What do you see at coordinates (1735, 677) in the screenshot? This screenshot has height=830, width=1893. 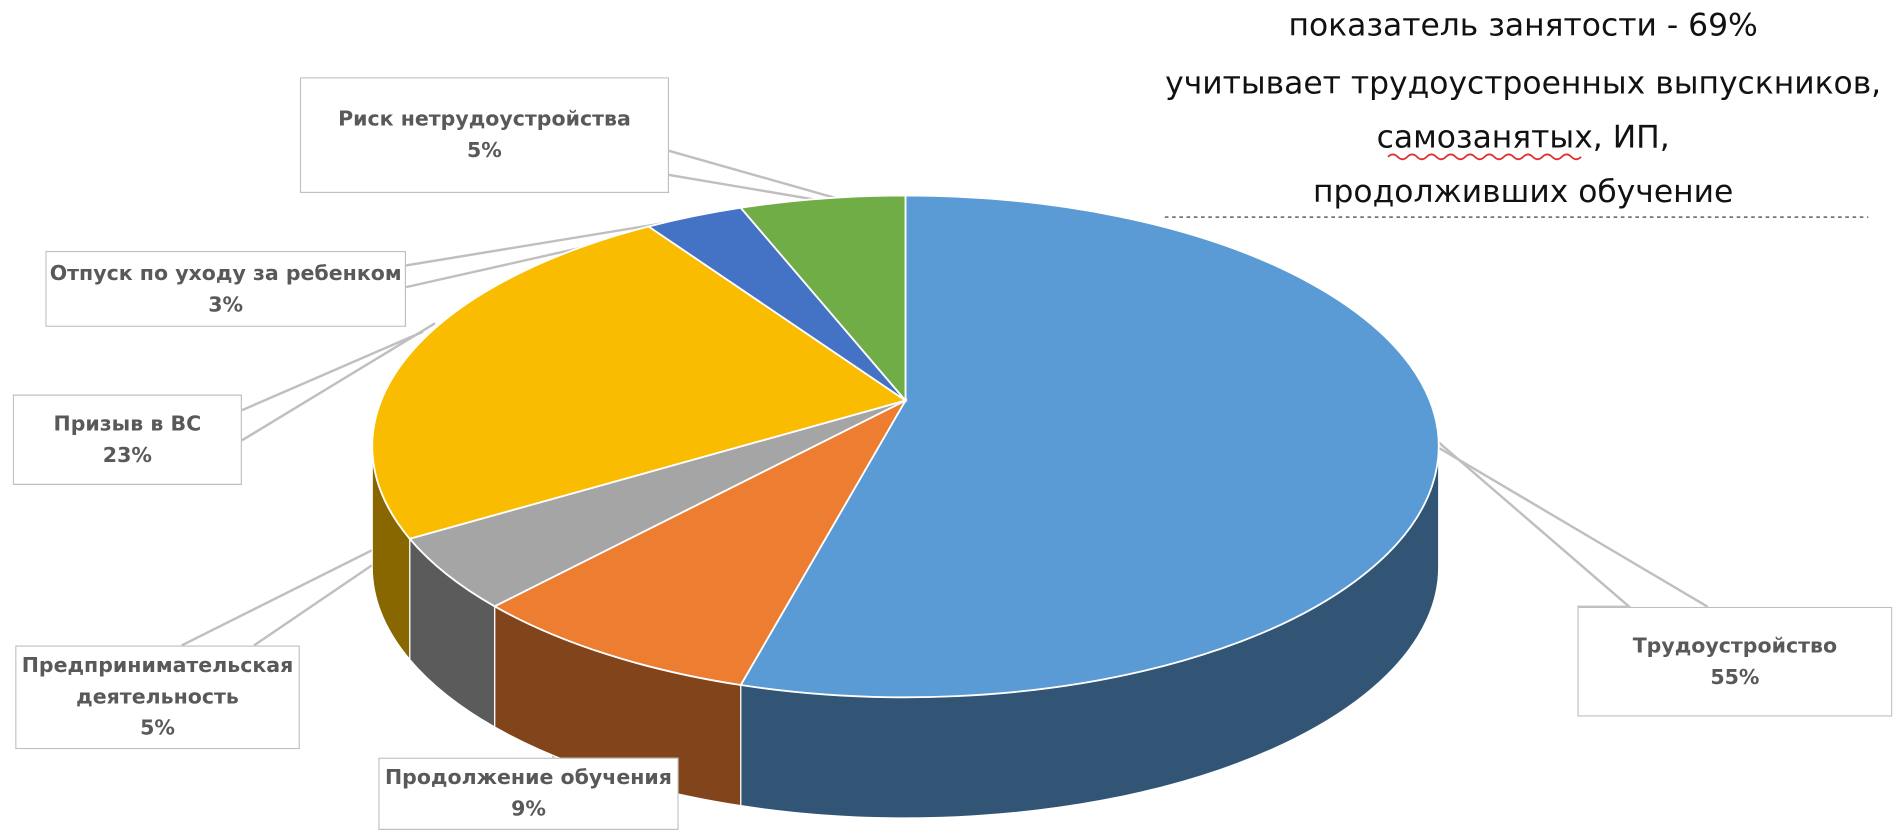 I see `label-value: 55%` at bounding box center [1735, 677].